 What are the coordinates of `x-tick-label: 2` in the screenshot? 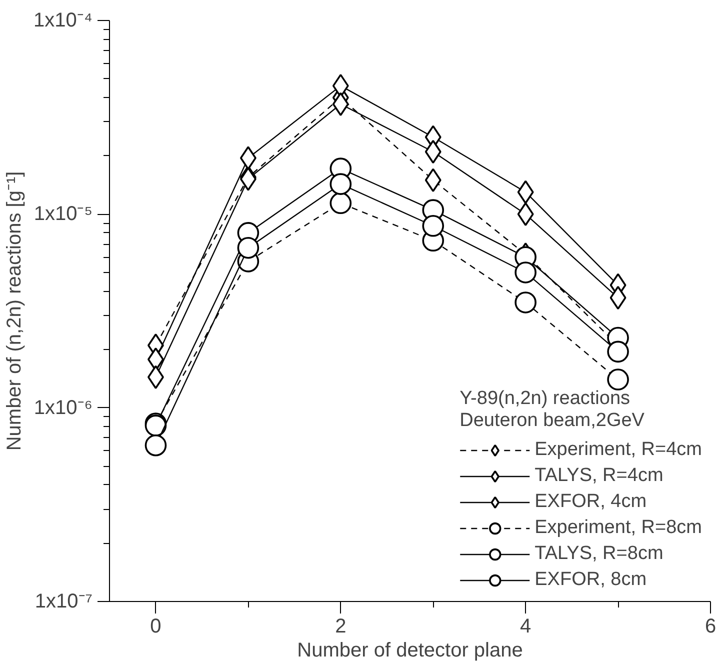 It's located at (340, 627).